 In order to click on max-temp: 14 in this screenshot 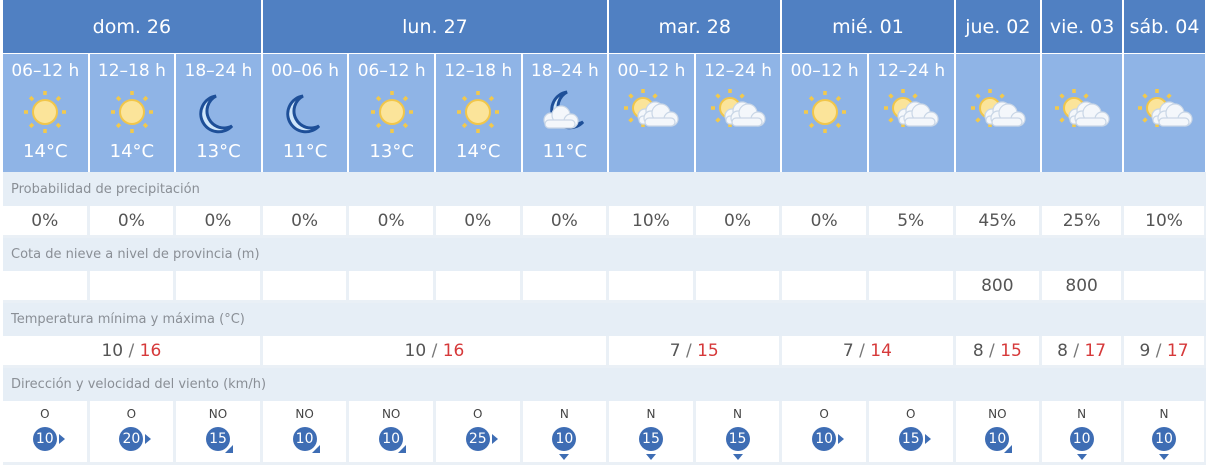, I will do `click(881, 350)`.